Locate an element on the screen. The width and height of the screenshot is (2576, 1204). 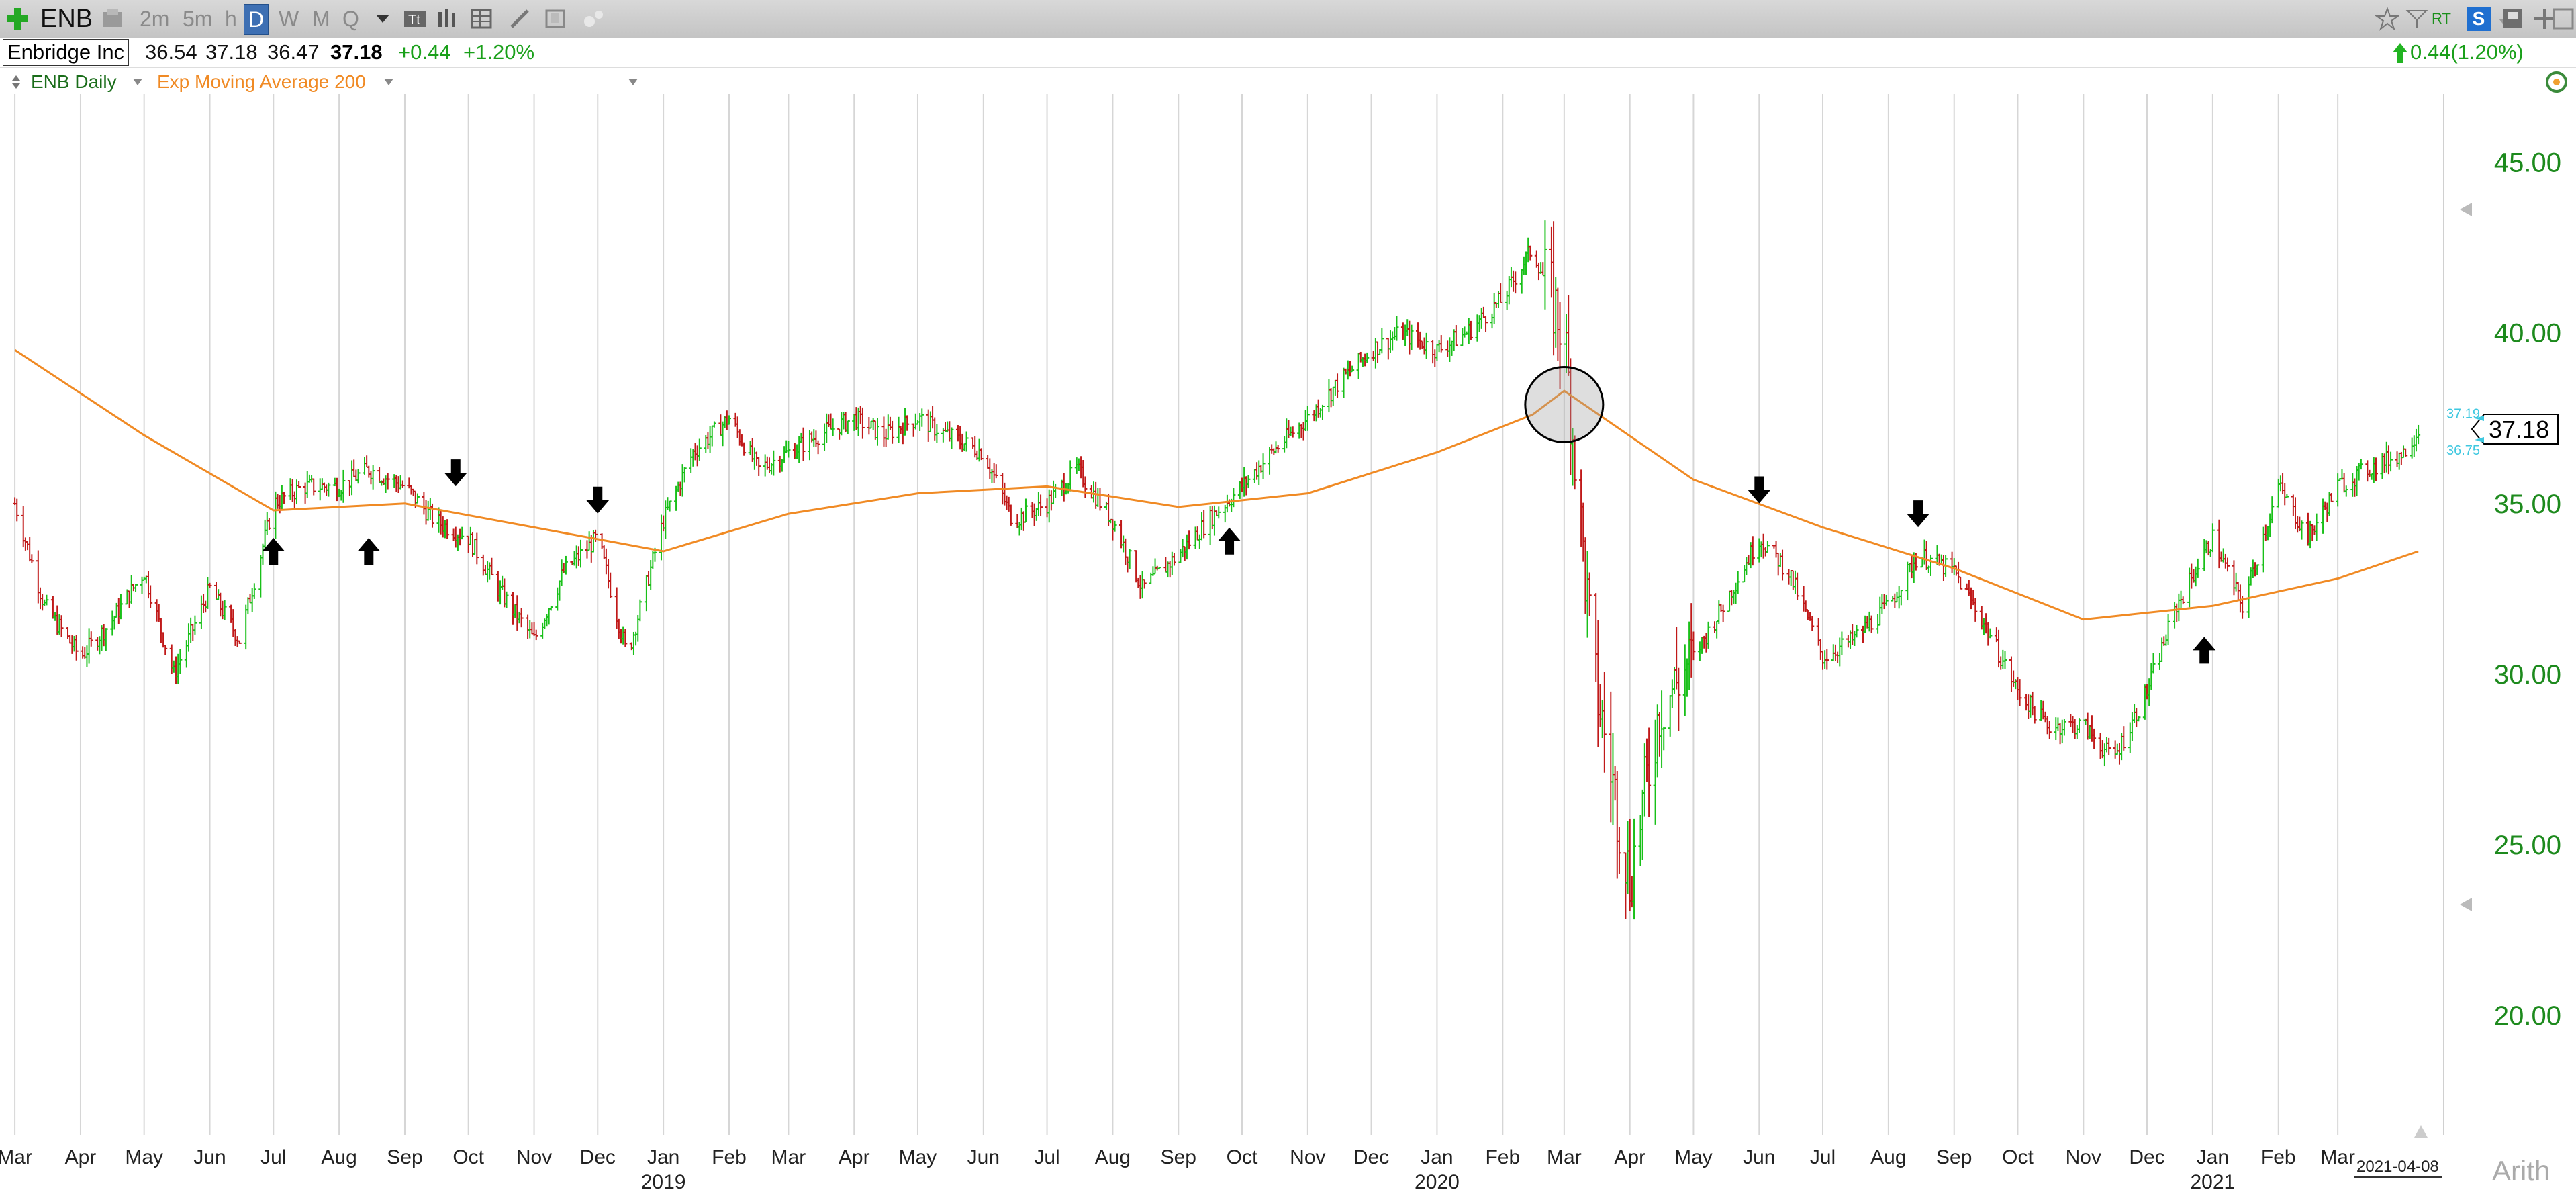
svg-text: Tt is located at coordinates (414, 20).